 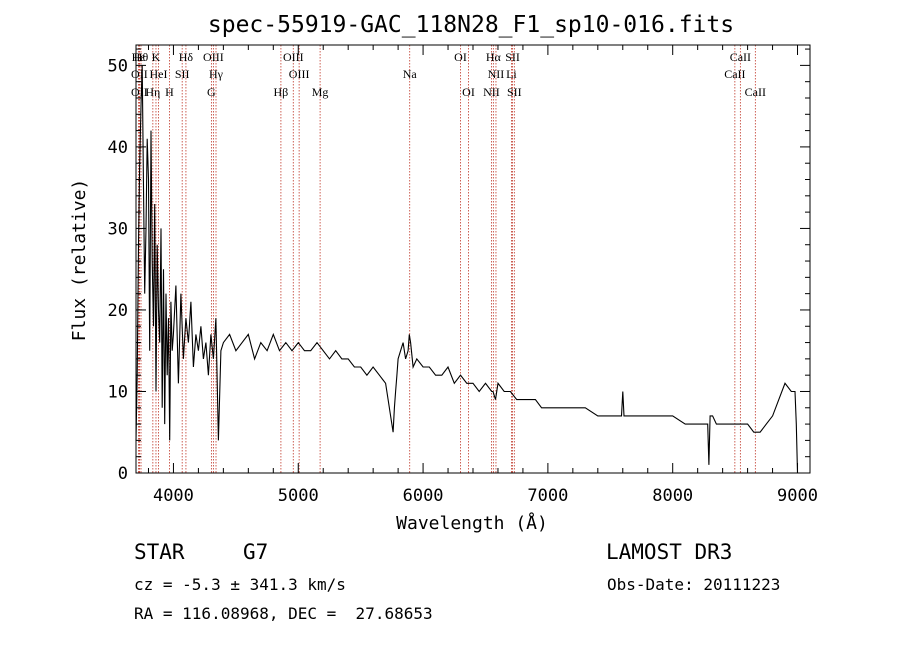 I want to click on survey-name: LAMOST DR3, so click(x=669, y=552).